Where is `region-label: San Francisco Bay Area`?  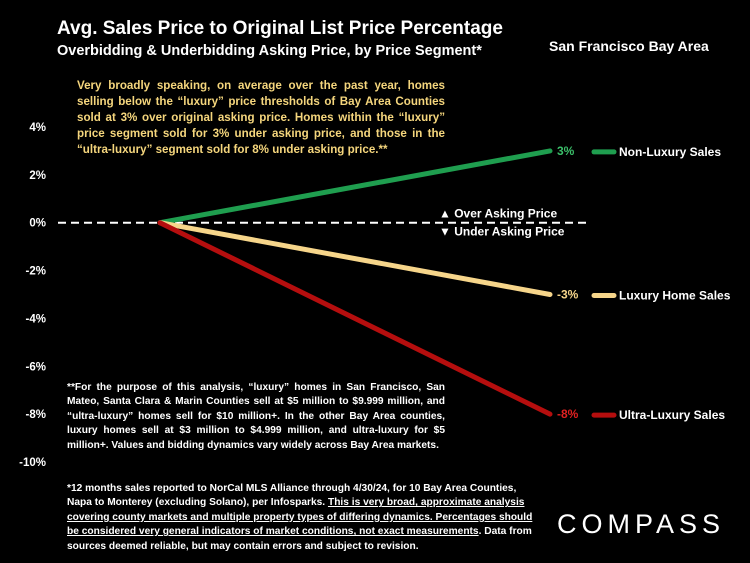 region-label: San Francisco Bay Area is located at coordinates (629, 46).